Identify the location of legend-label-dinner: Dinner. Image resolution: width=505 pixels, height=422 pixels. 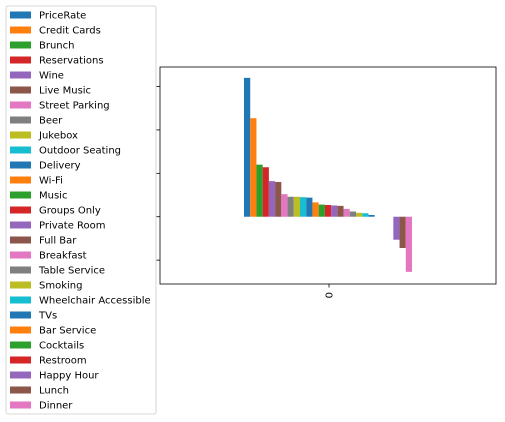
(56, 406).